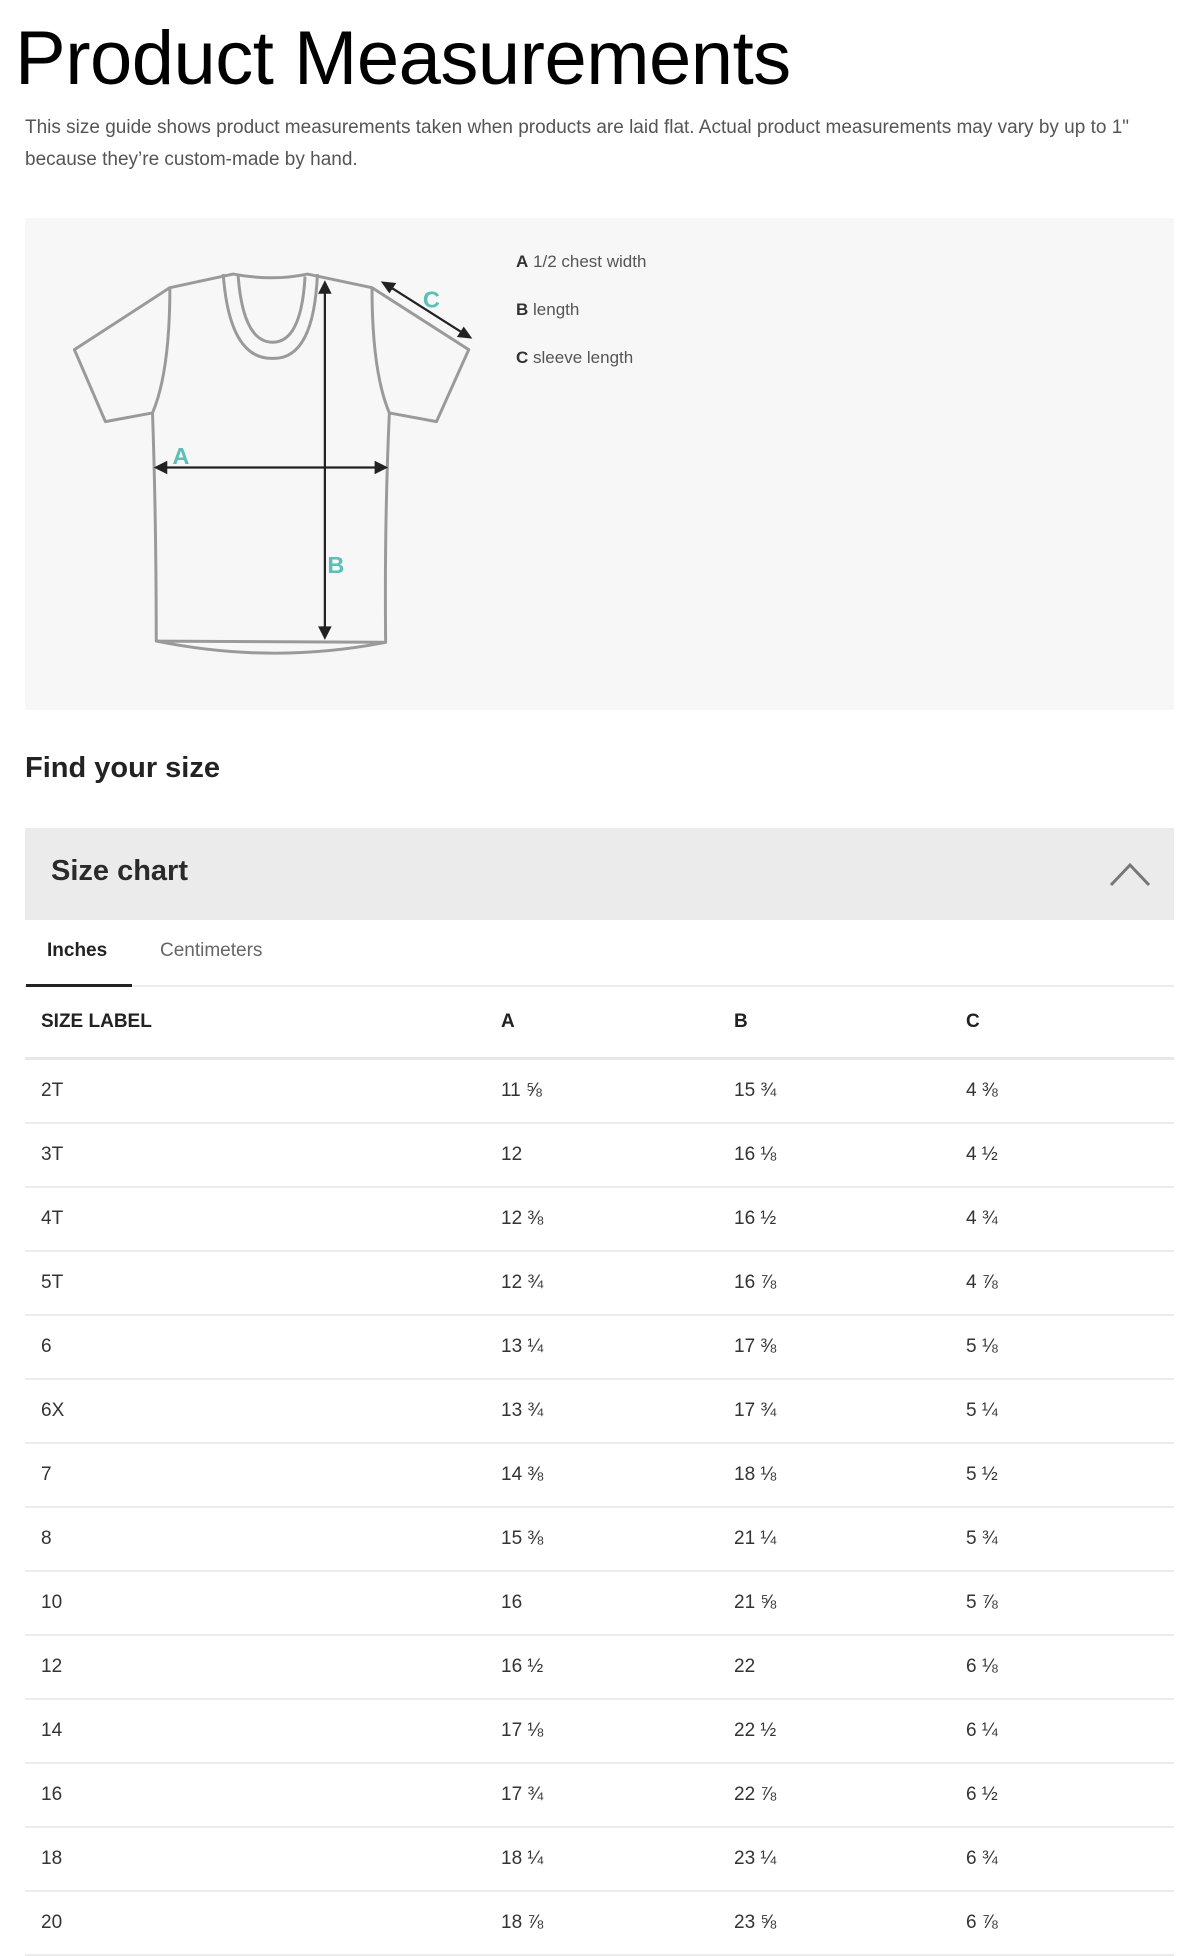 The image size is (1190, 1956). What do you see at coordinates (1070, 1023) in the screenshot?
I see `column-header-c: C` at bounding box center [1070, 1023].